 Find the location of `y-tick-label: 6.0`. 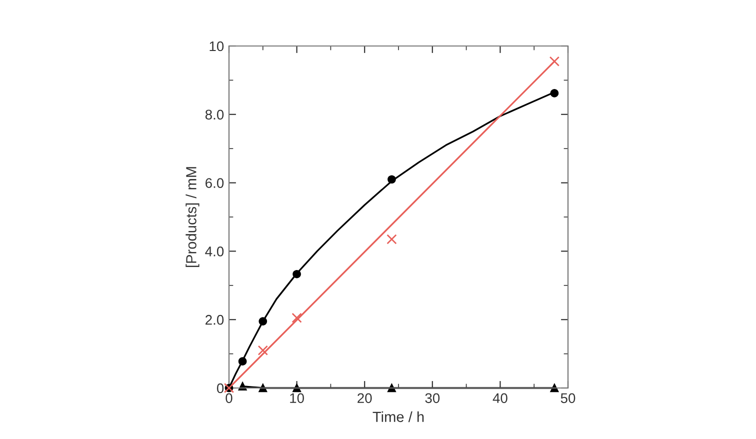

y-tick-label: 6.0 is located at coordinates (215, 183).